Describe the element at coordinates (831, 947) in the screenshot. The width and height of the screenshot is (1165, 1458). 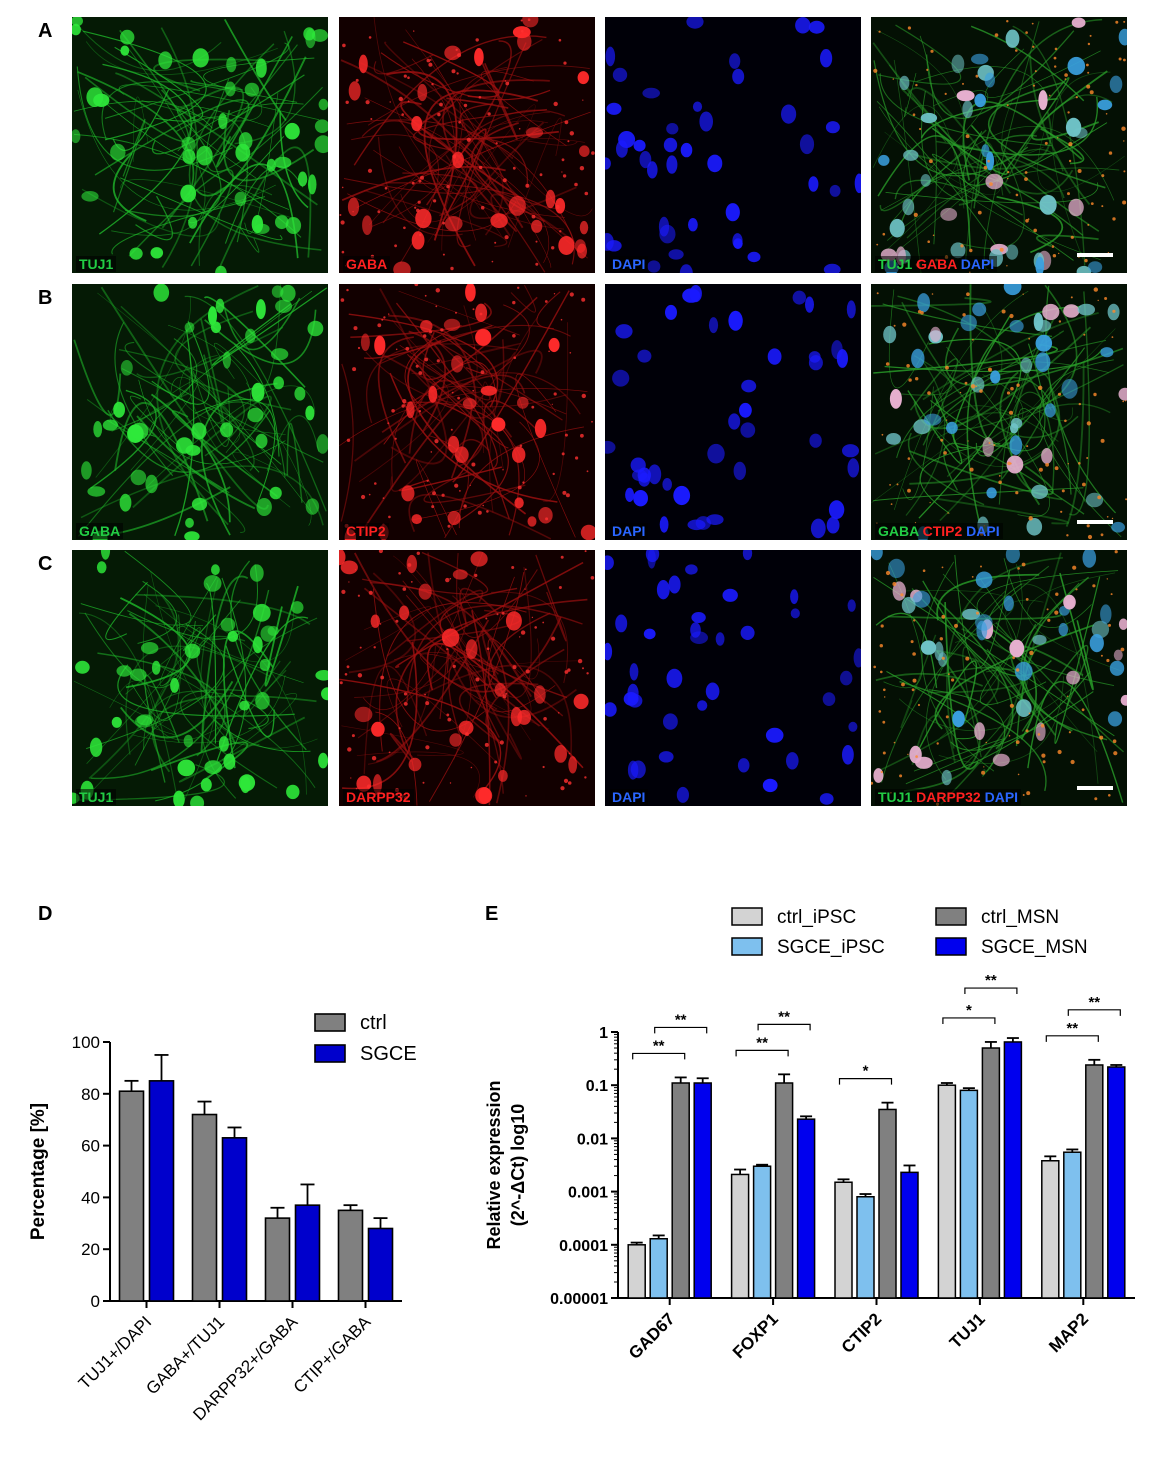
I see `legend-label-SGCE_iPSC: SGCE_iPSC` at that location.